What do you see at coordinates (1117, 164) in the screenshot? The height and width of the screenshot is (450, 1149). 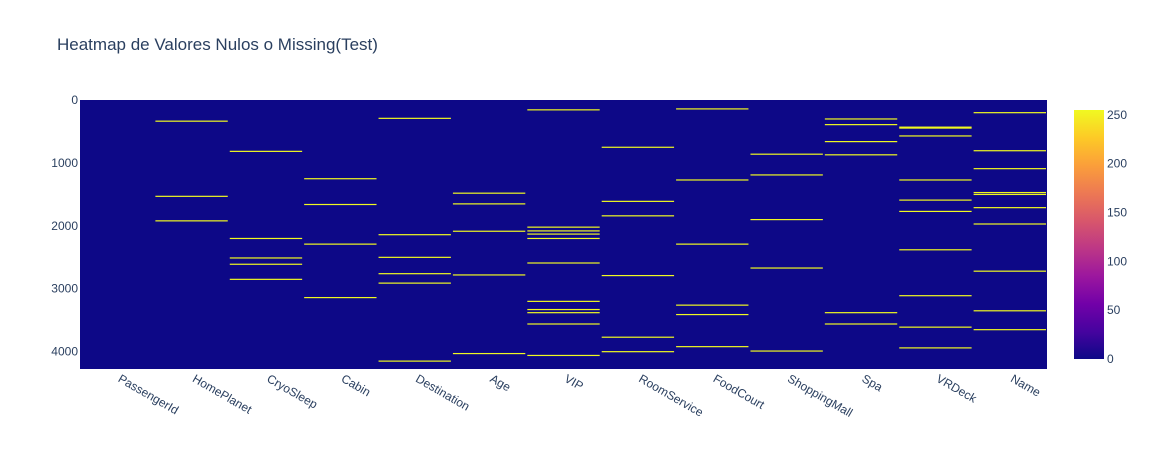 I see `colorbar-tick-label: 200` at bounding box center [1117, 164].